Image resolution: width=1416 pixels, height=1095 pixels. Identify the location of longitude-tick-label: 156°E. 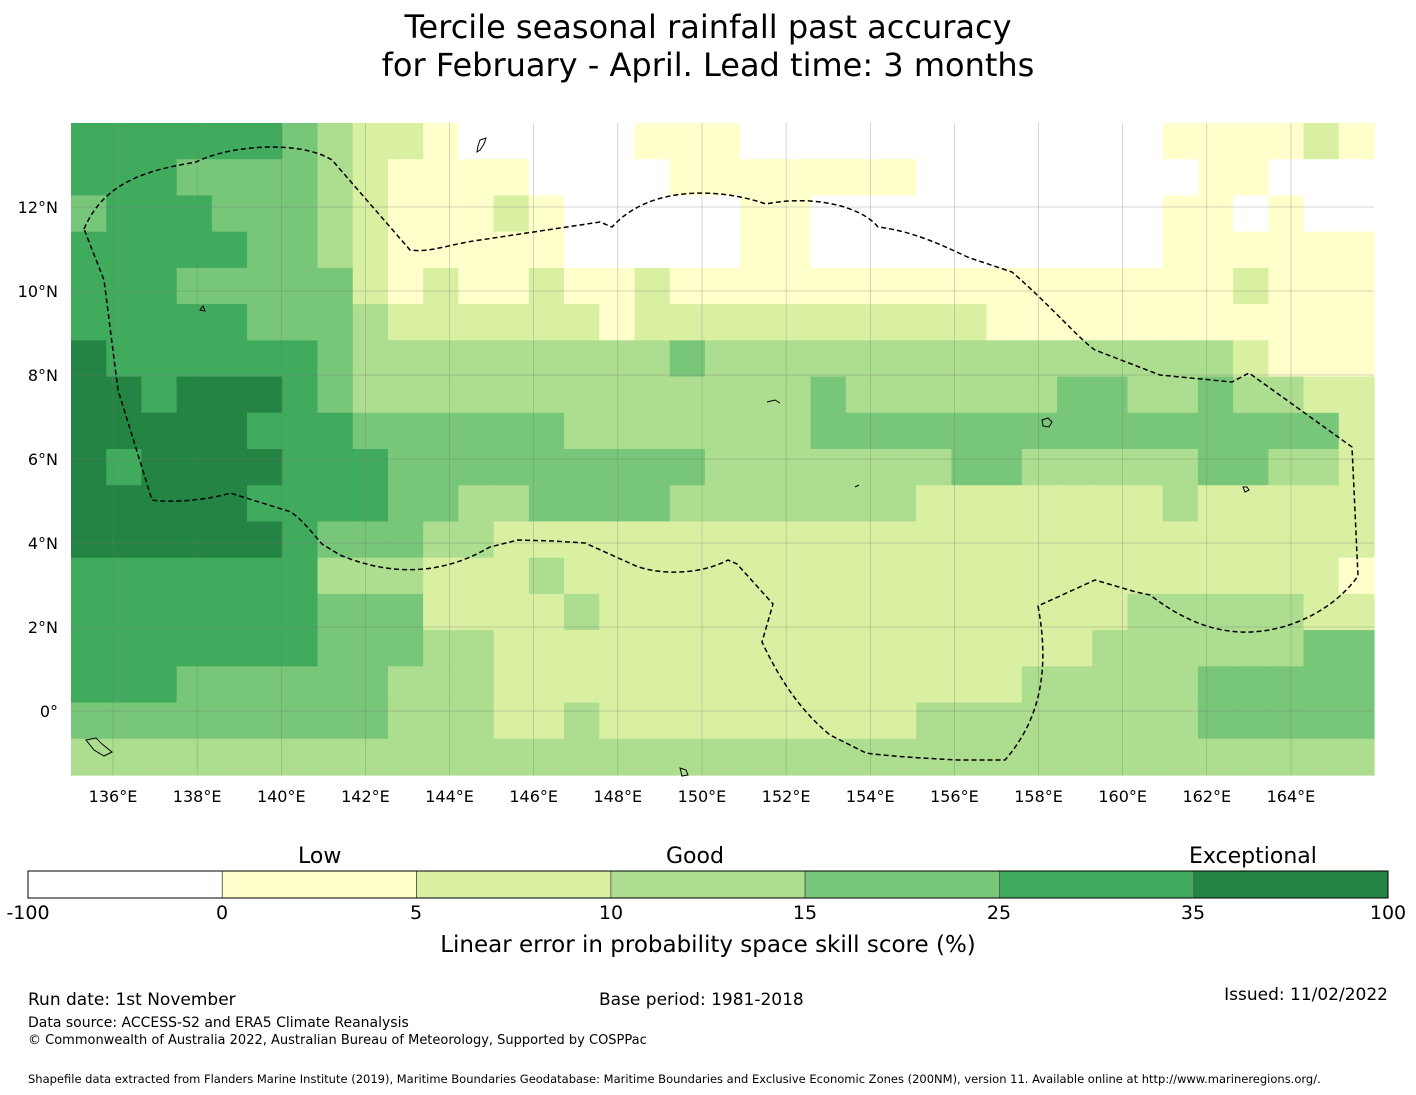
(954, 796).